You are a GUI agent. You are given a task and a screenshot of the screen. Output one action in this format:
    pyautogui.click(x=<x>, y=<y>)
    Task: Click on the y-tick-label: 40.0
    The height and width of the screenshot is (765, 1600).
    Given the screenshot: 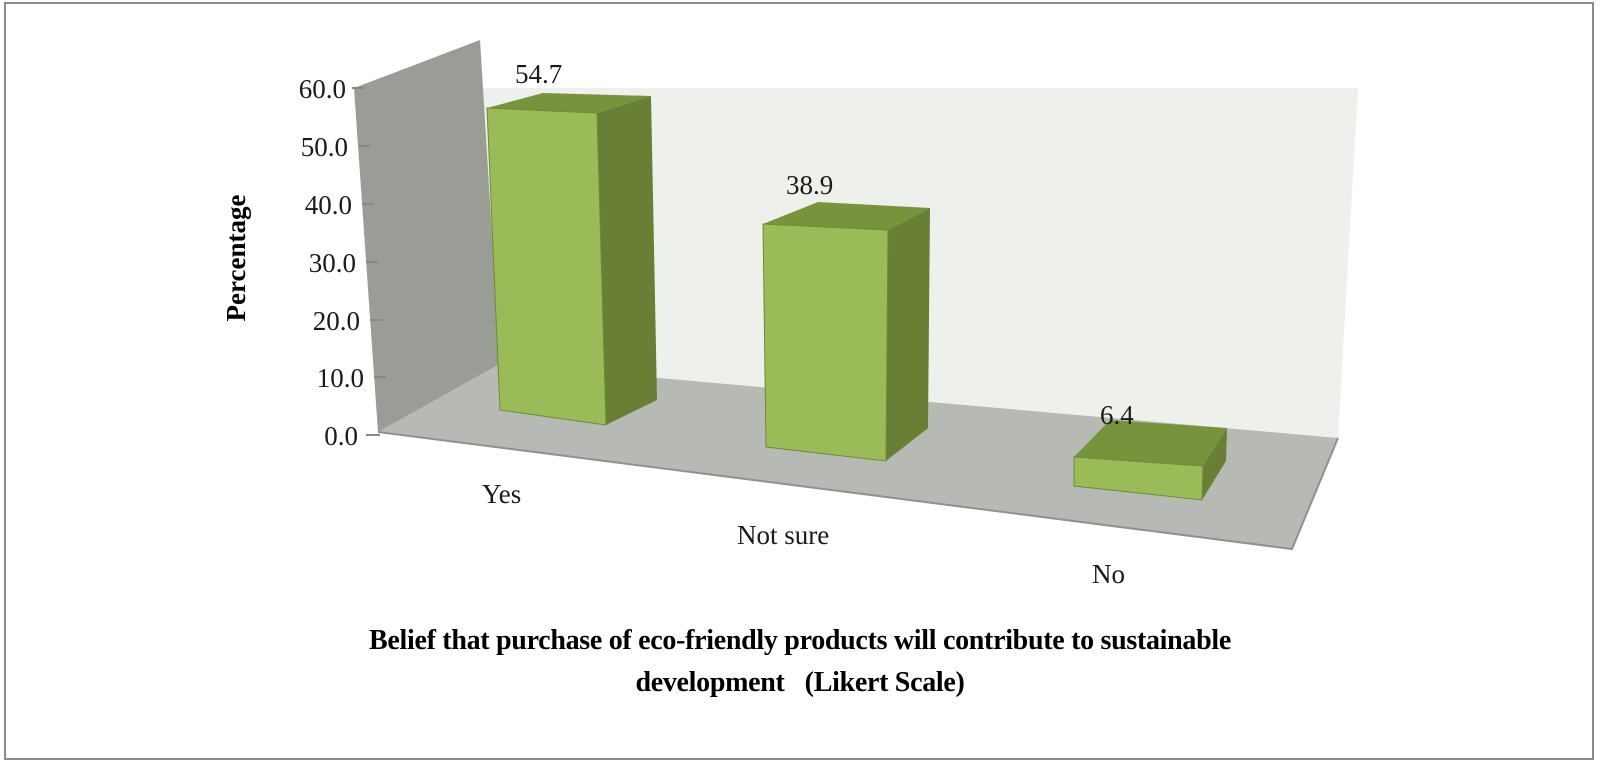 What is the action you would take?
    pyautogui.click(x=328, y=205)
    